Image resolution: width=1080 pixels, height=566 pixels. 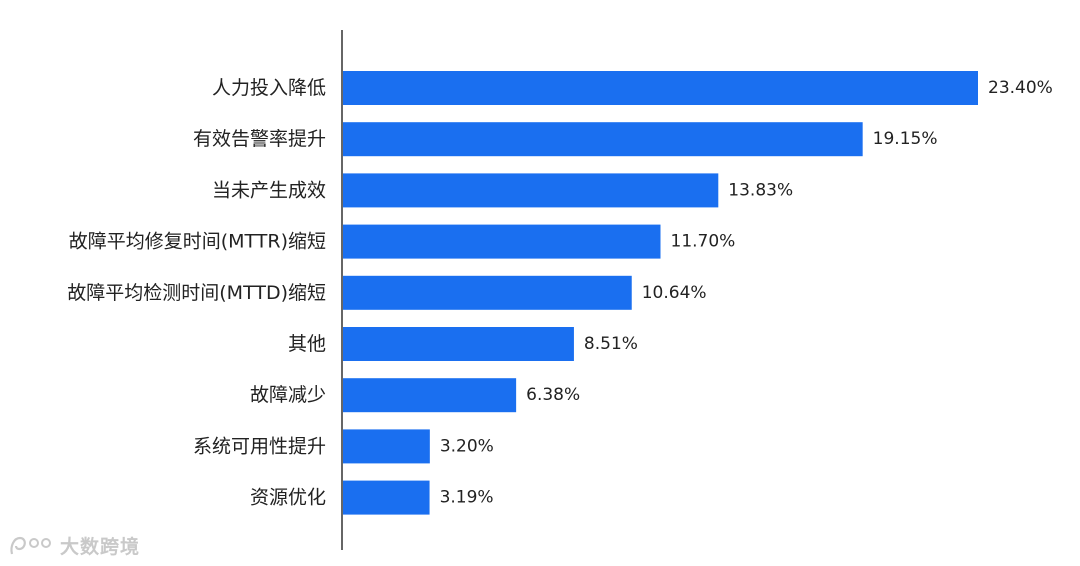 What do you see at coordinates (30, 545) in the screenshot?
I see `dashuju-logo-icon` at bounding box center [30, 545].